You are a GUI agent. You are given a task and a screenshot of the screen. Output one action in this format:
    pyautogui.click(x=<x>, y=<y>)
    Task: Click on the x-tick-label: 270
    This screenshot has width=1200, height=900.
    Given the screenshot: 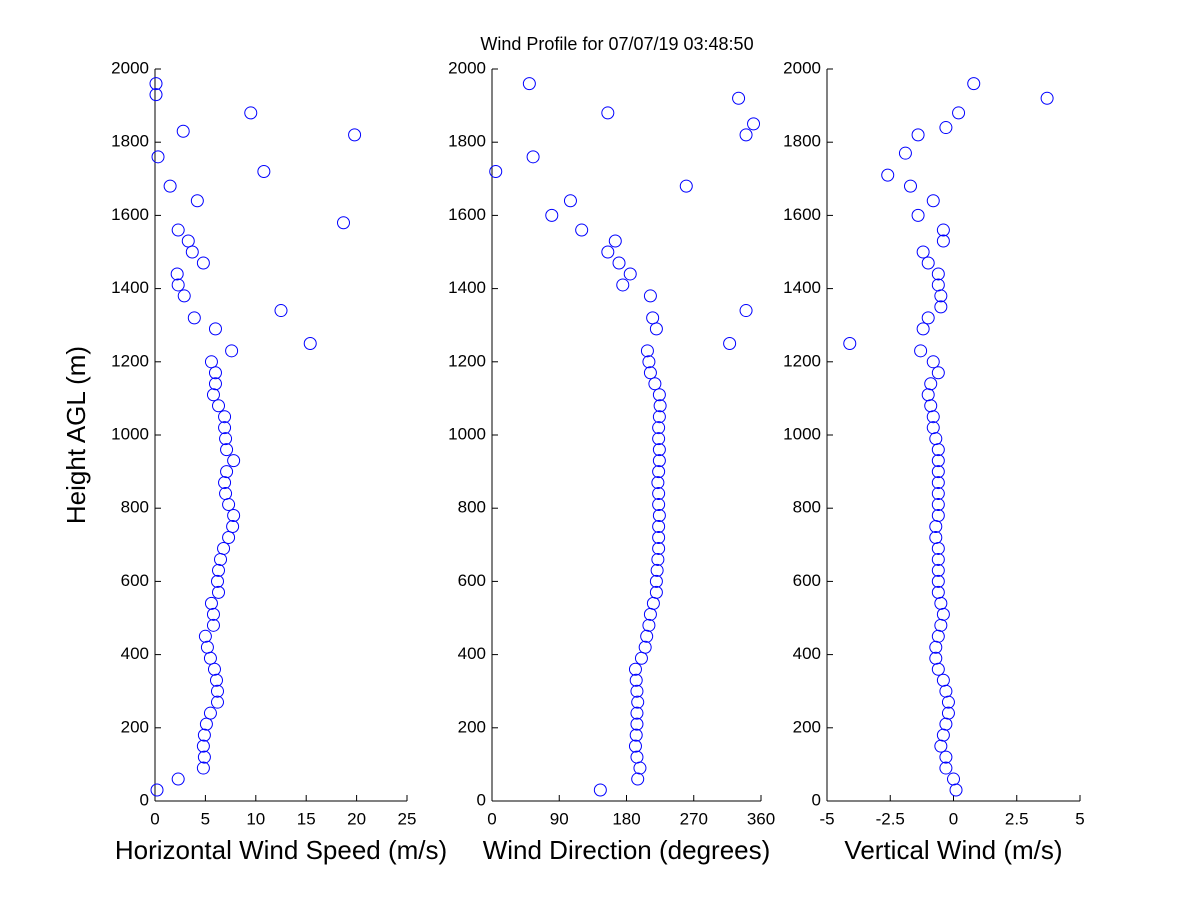 What is the action you would take?
    pyautogui.click(x=694, y=818)
    